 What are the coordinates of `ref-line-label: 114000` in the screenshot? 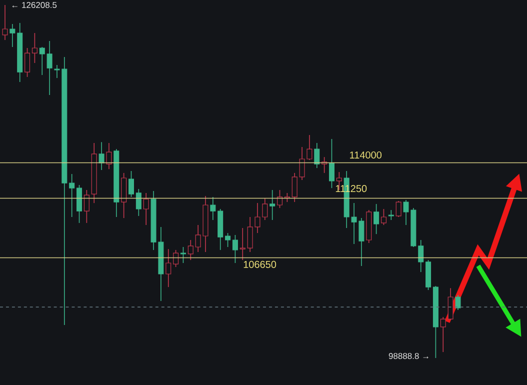 It's located at (366, 155).